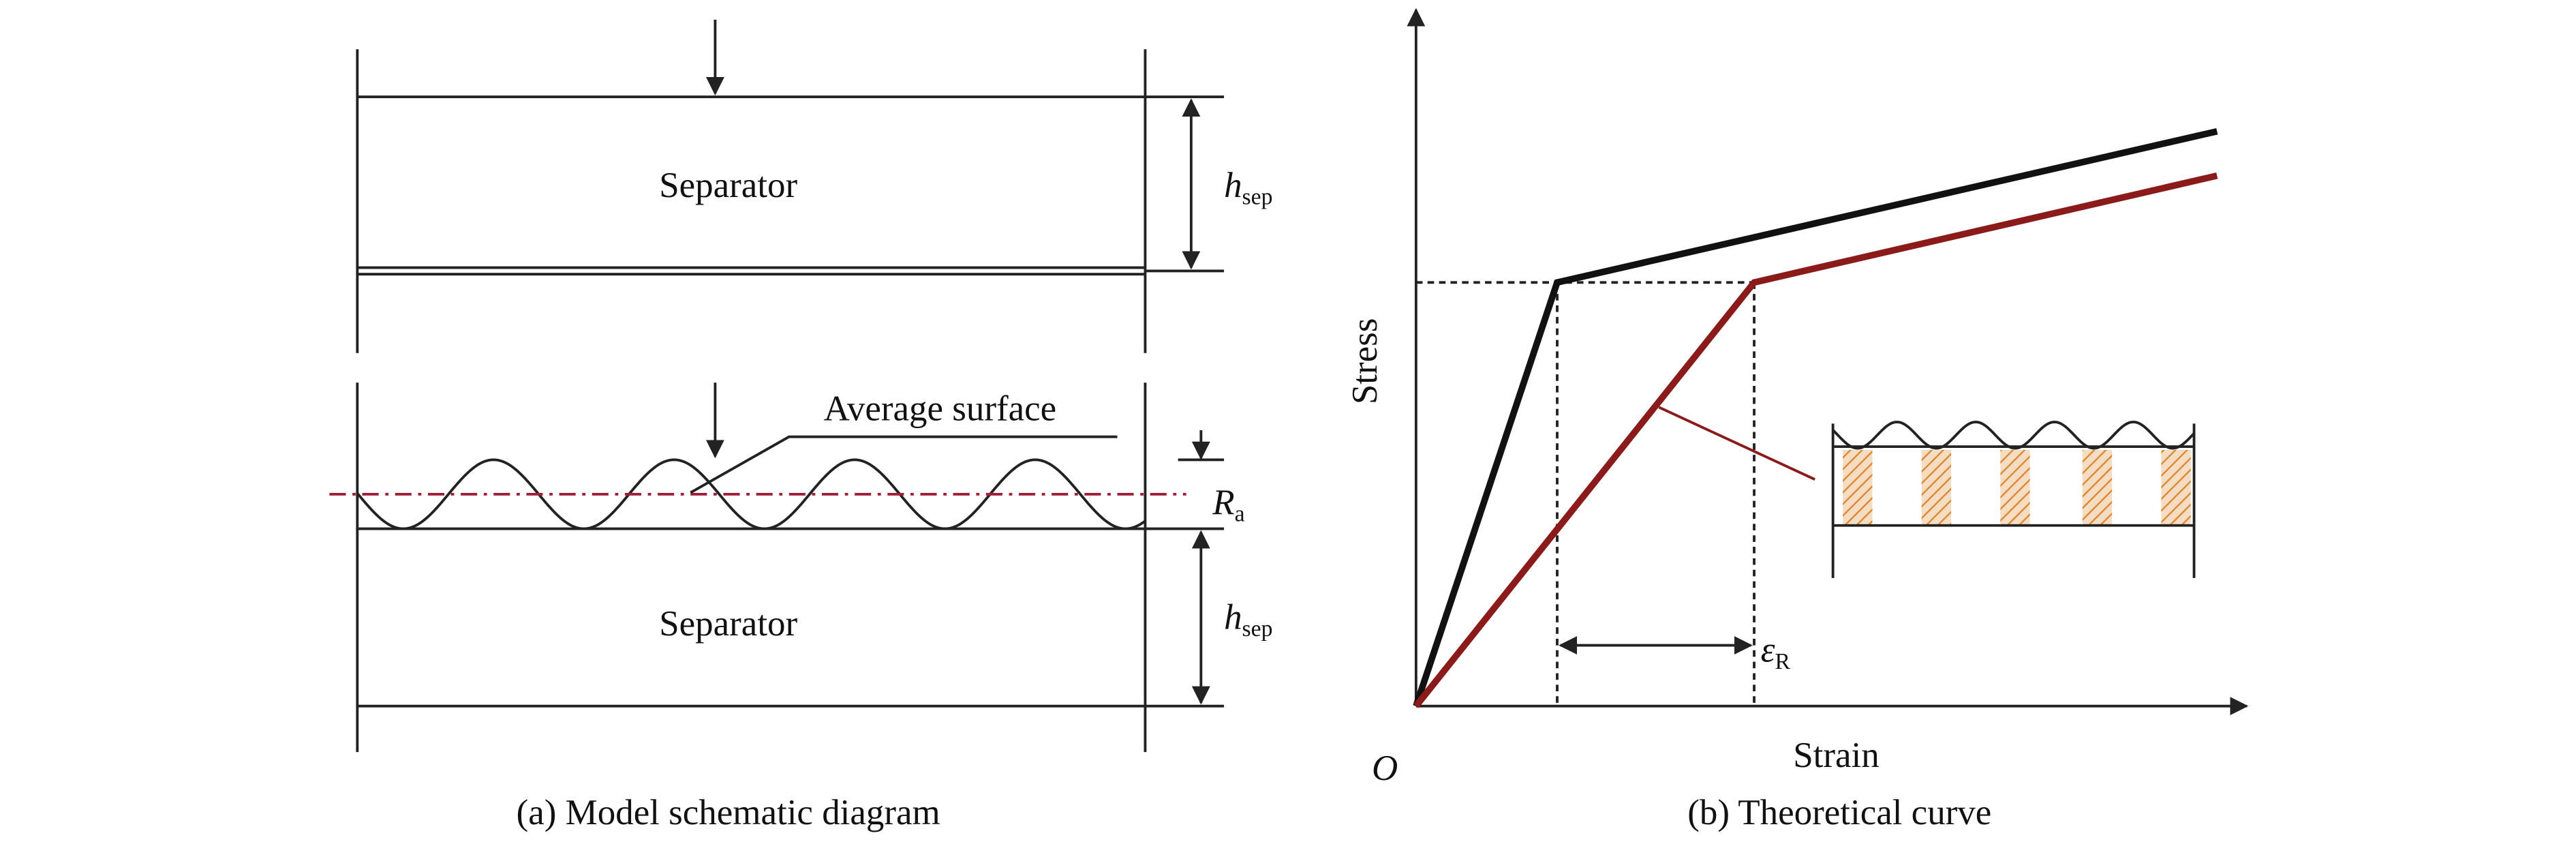 This screenshot has width=2576, height=844. What do you see at coordinates (1839, 812) in the screenshot?
I see `caption: (b) Theoretical curve` at bounding box center [1839, 812].